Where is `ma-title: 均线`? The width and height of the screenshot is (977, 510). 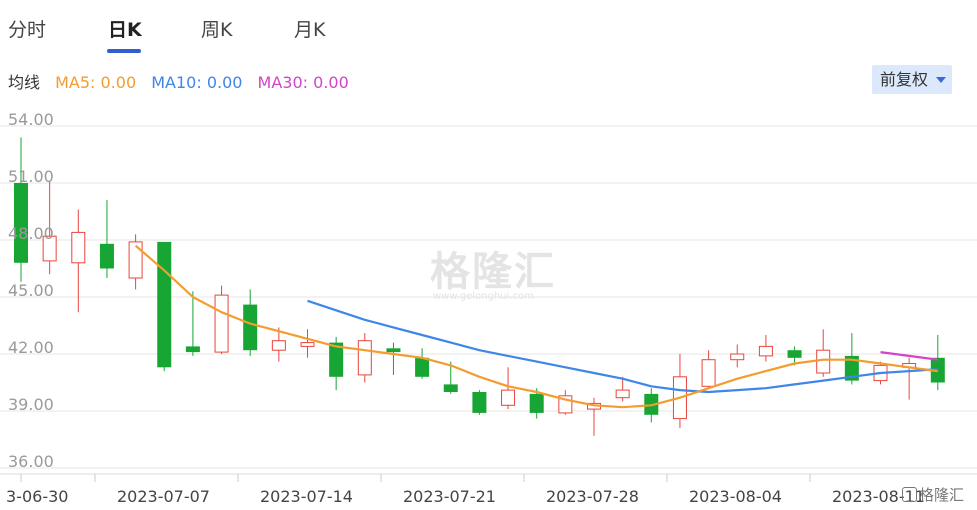
ma-title: 均线 is located at coordinates (24, 82).